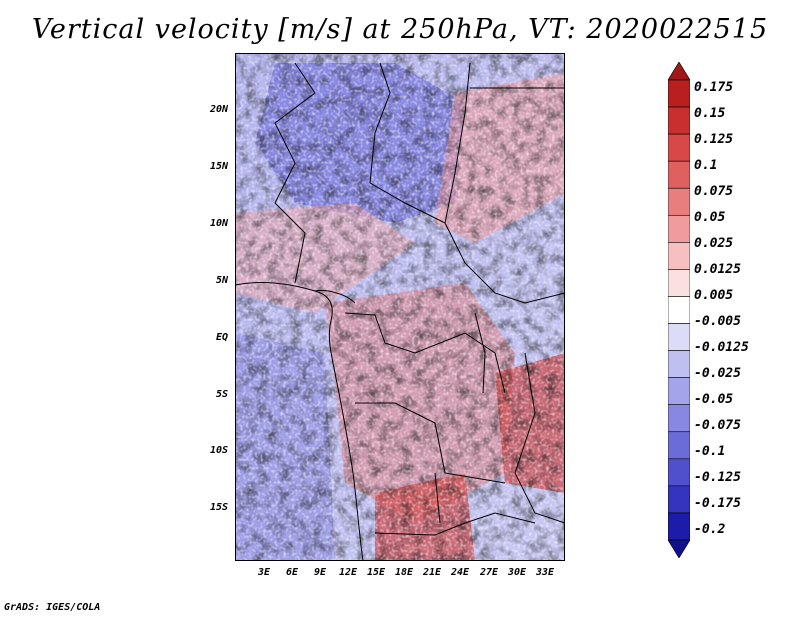 This screenshot has height=618, width=800. Describe the element at coordinates (221, 280) in the screenshot. I see `lat-label: 5N` at that location.